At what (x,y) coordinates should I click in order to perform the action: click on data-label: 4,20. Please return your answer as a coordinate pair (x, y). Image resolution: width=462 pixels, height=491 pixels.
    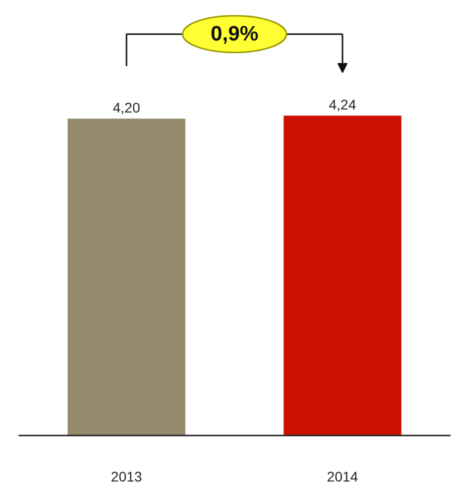
    Looking at the image, I should click on (126, 108).